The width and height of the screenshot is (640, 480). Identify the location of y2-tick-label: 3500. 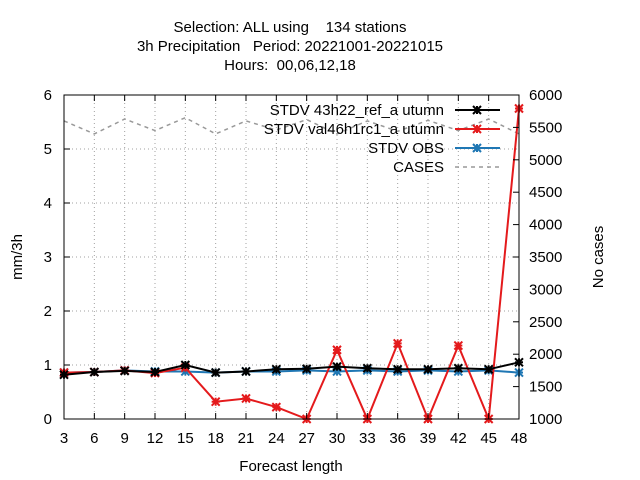
(545, 257).